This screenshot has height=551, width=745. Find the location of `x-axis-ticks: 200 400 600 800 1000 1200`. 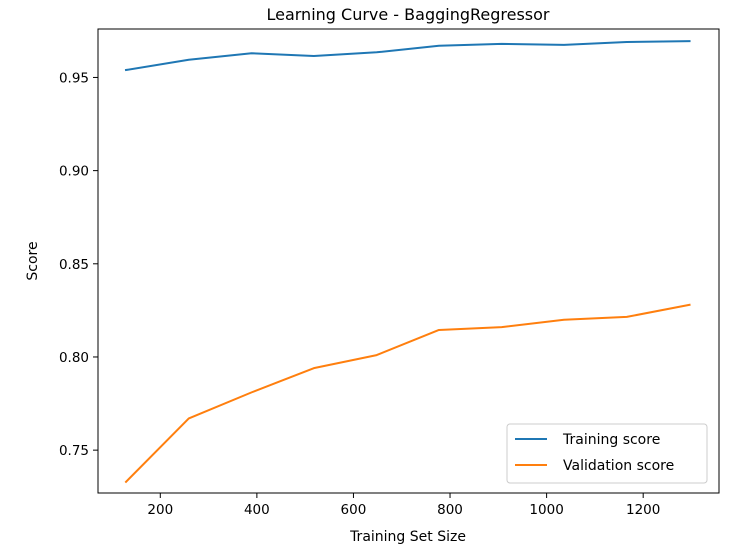

x-axis-ticks: 200 400 600 800 1000 1200 is located at coordinates (403, 505).